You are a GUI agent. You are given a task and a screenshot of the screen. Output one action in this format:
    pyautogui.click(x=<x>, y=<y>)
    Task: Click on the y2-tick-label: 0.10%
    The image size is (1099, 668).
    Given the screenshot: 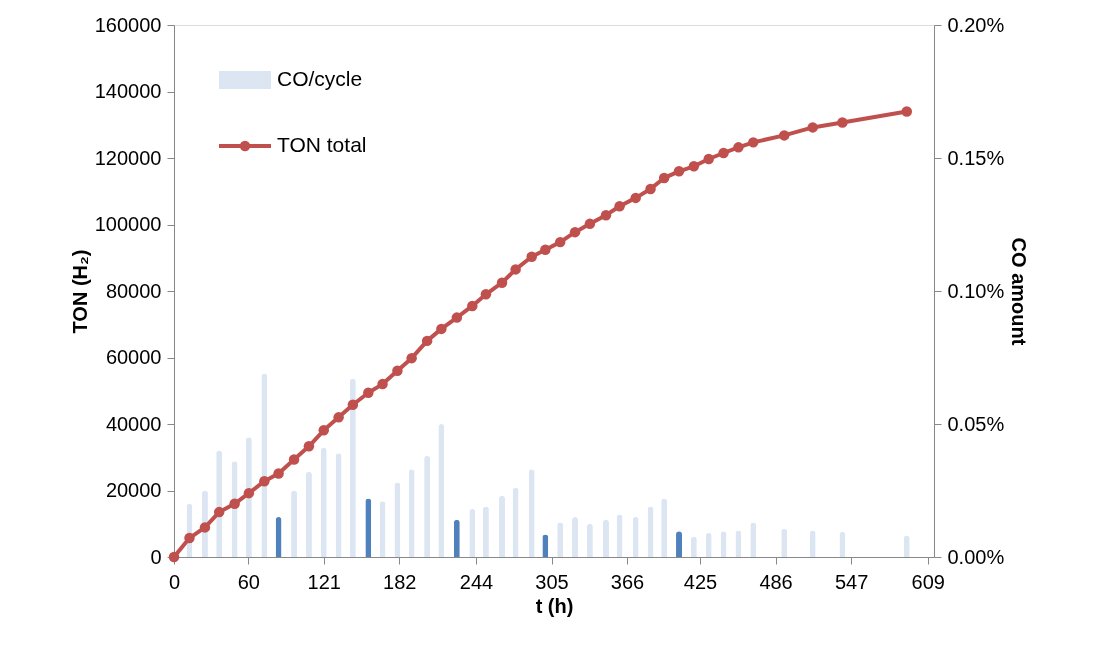 What is the action you would take?
    pyautogui.click(x=976, y=290)
    